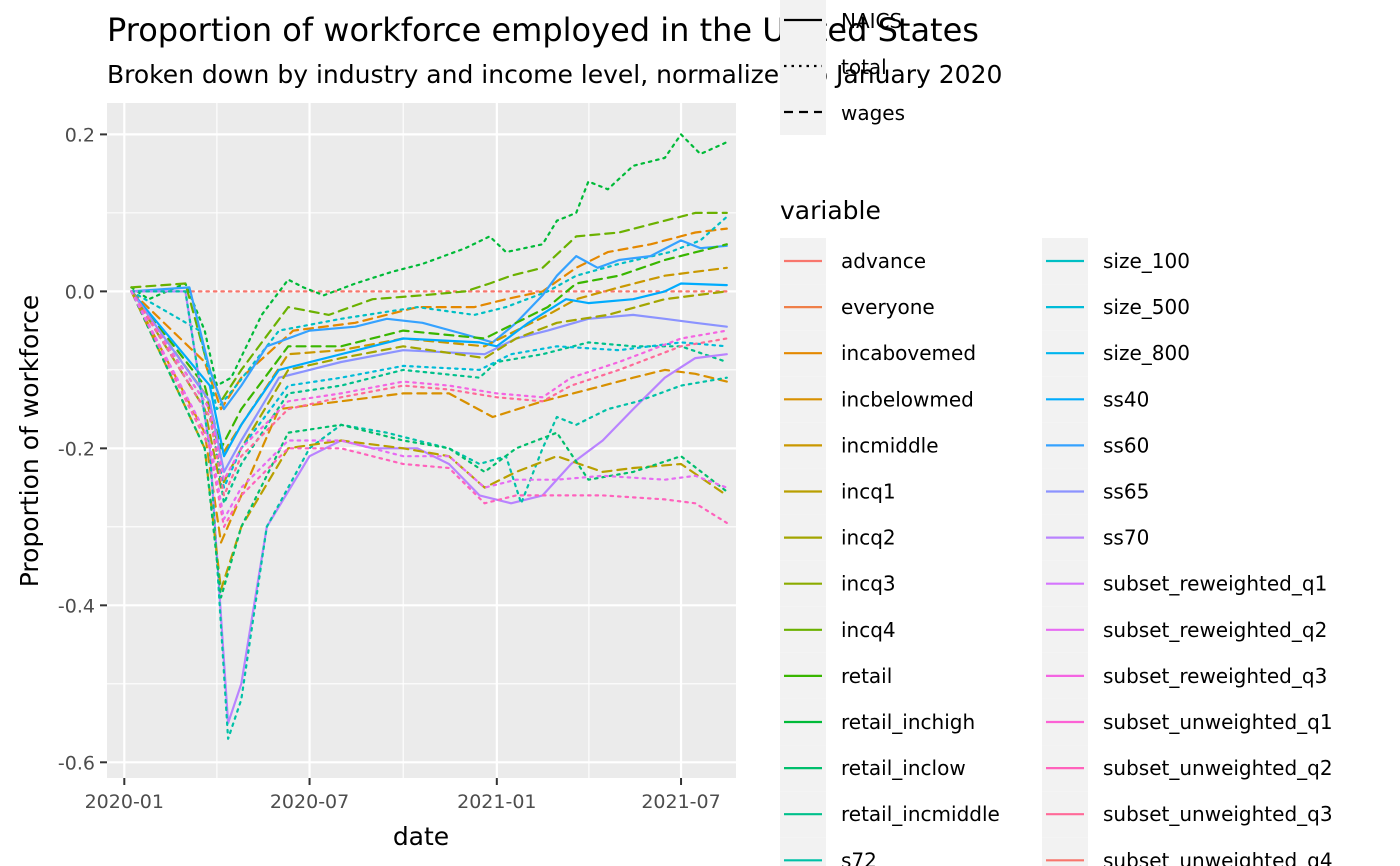  What do you see at coordinates (29, 441) in the screenshot?
I see `y-axis-title: Proportion of workforce` at bounding box center [29, 441].